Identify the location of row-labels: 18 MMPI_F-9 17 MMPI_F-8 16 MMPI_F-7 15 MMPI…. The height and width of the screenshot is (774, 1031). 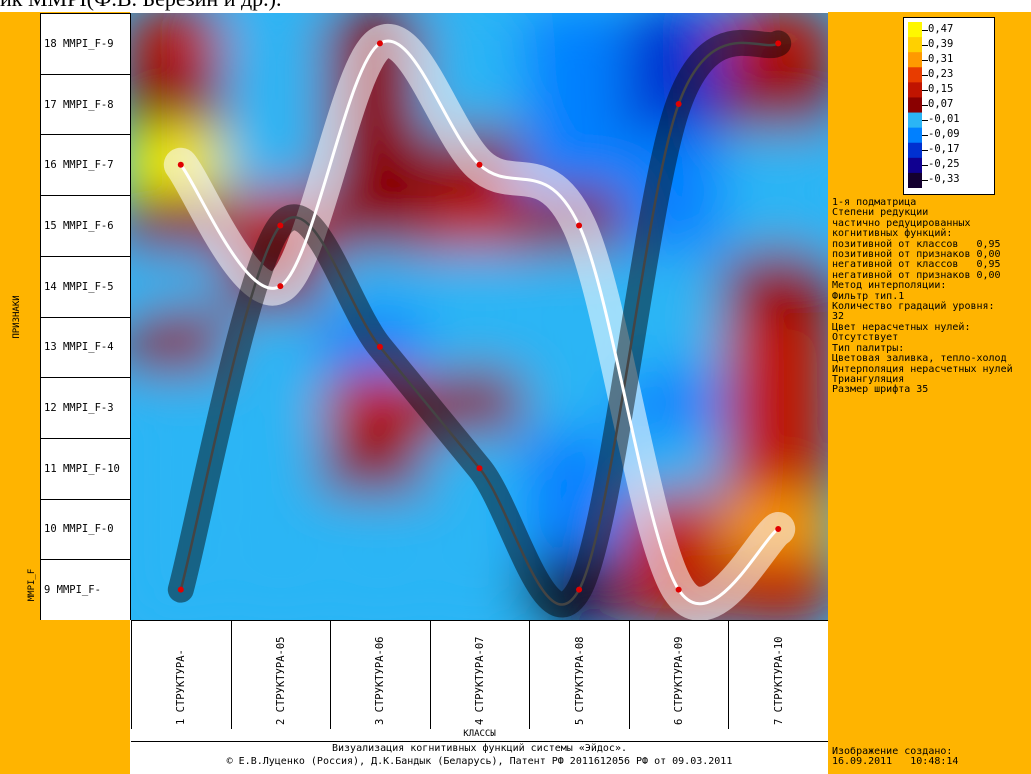
(86, 316).